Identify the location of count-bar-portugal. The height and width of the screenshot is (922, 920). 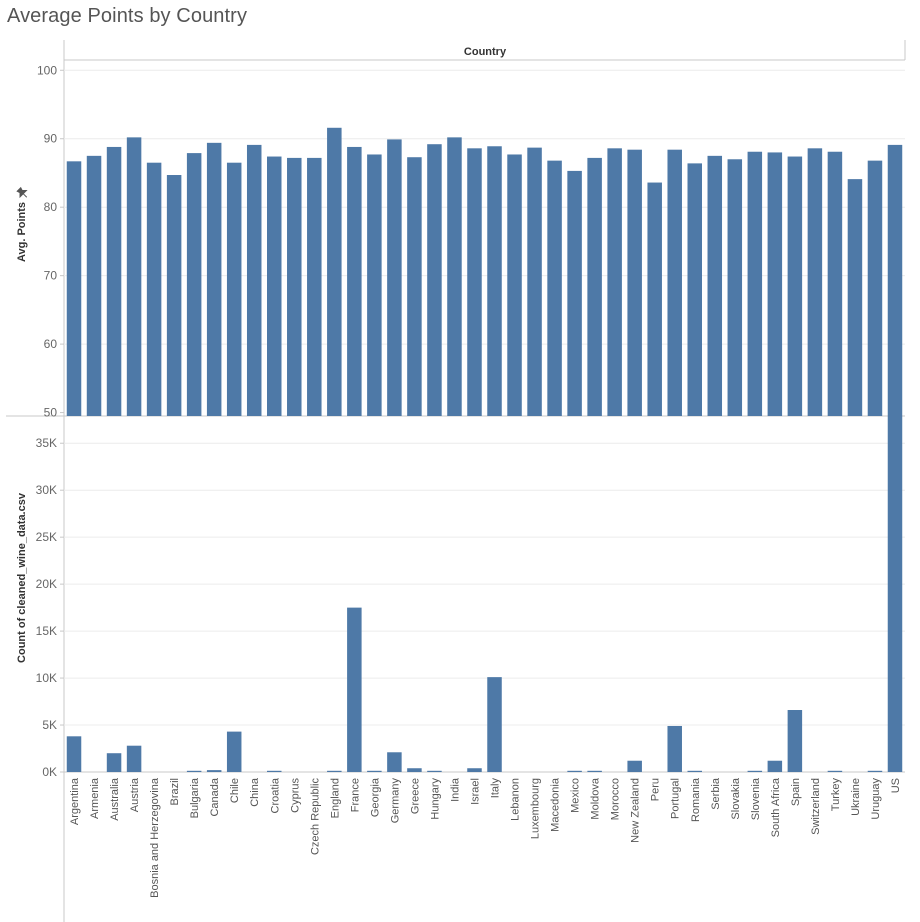
(674, 748).